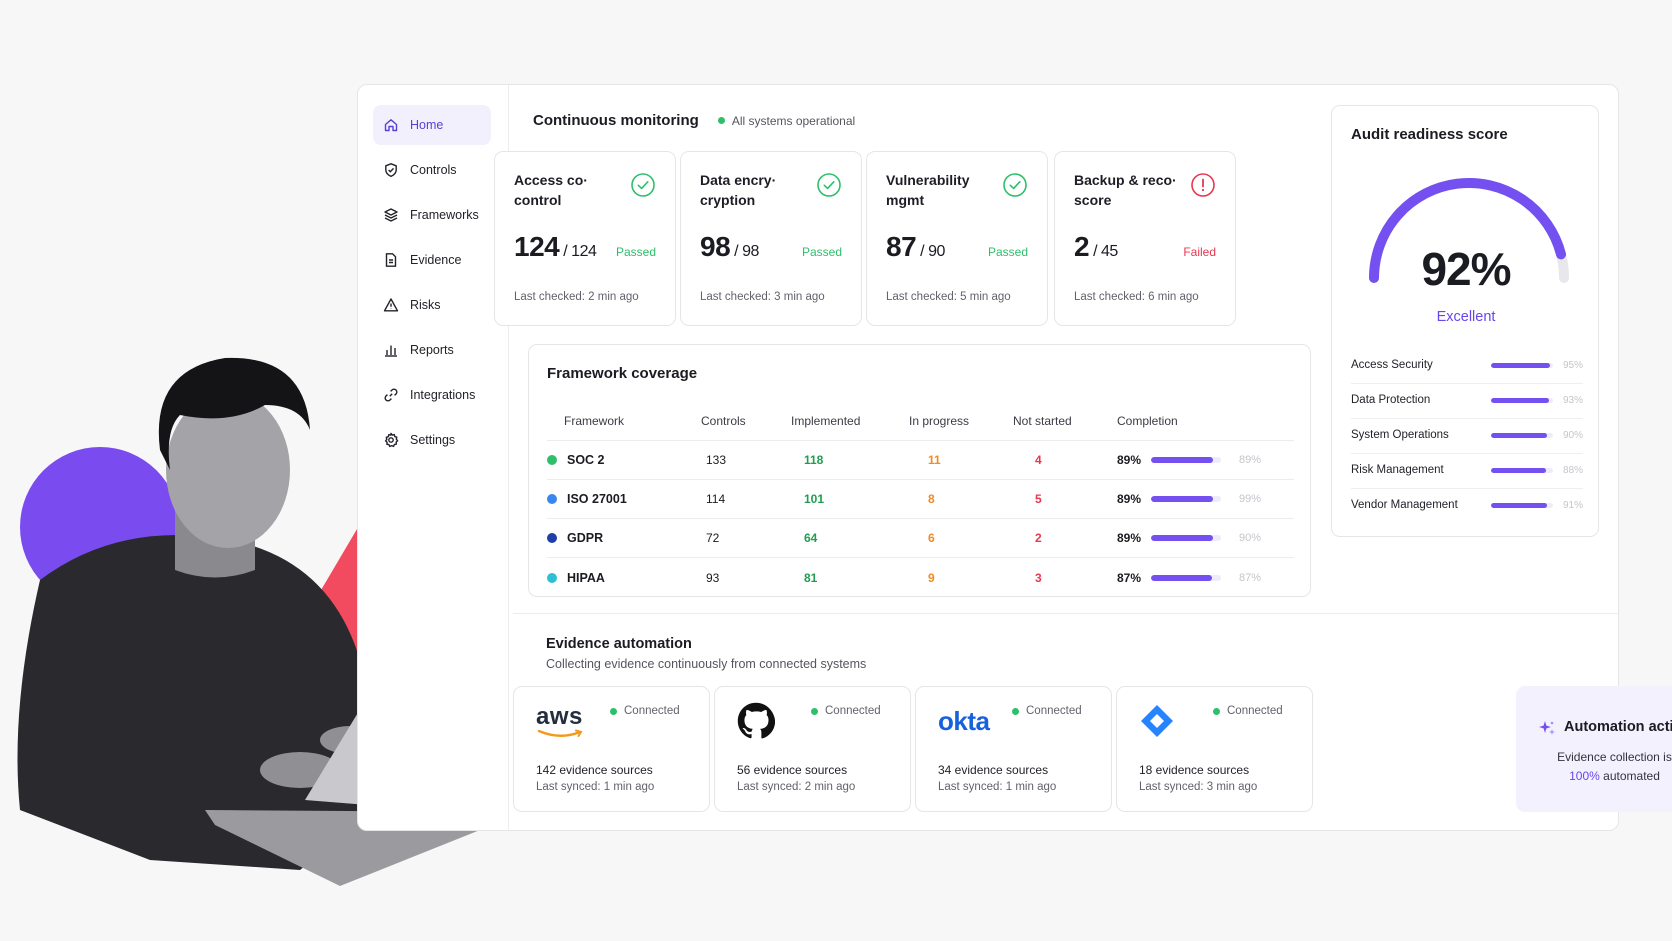 Image resolution: width=1672 pixels, height=941 pixels. I want to click on audit-category-row: Access Security 95%, so click(1467, 365).